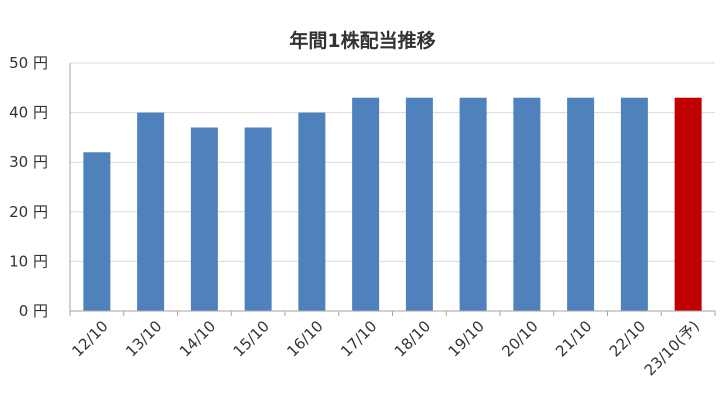 Image resolution: width=725 pixels, height=400 pixels. I want to click on bar-12/10, so click(97, 231).